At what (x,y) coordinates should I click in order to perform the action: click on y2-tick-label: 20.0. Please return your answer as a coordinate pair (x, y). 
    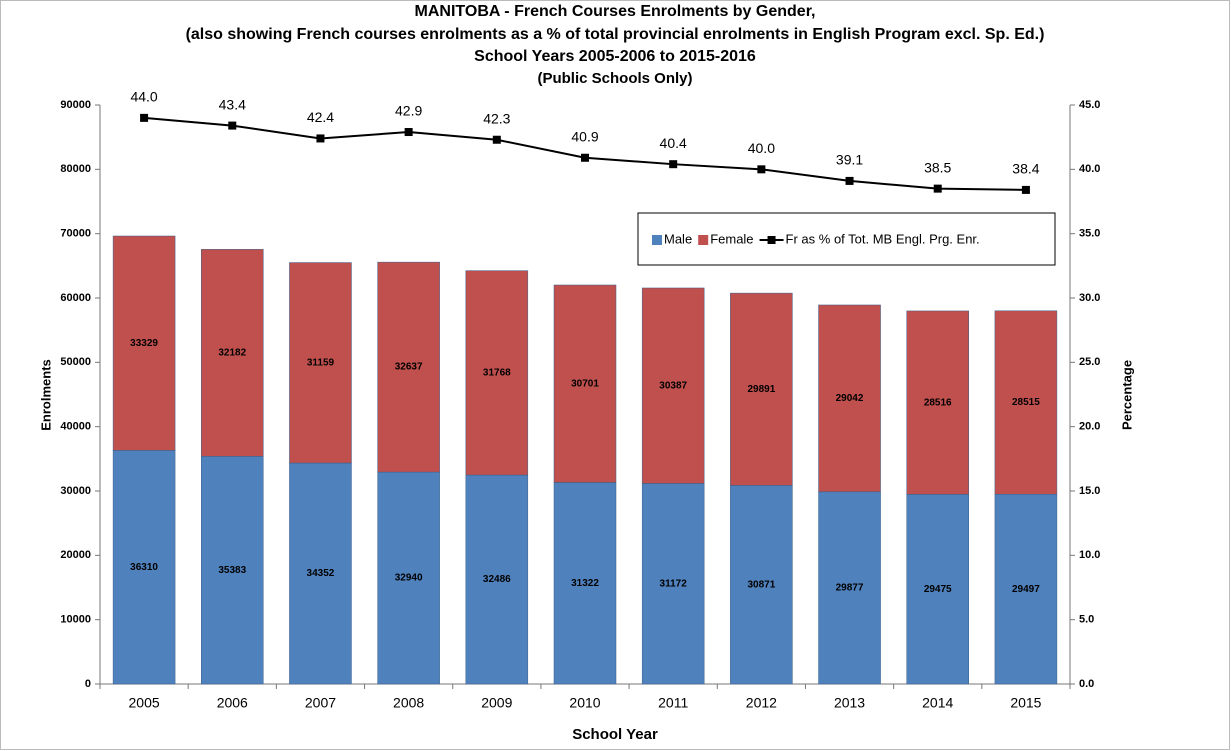
    Looking at the image, I should click on (1089, 427).